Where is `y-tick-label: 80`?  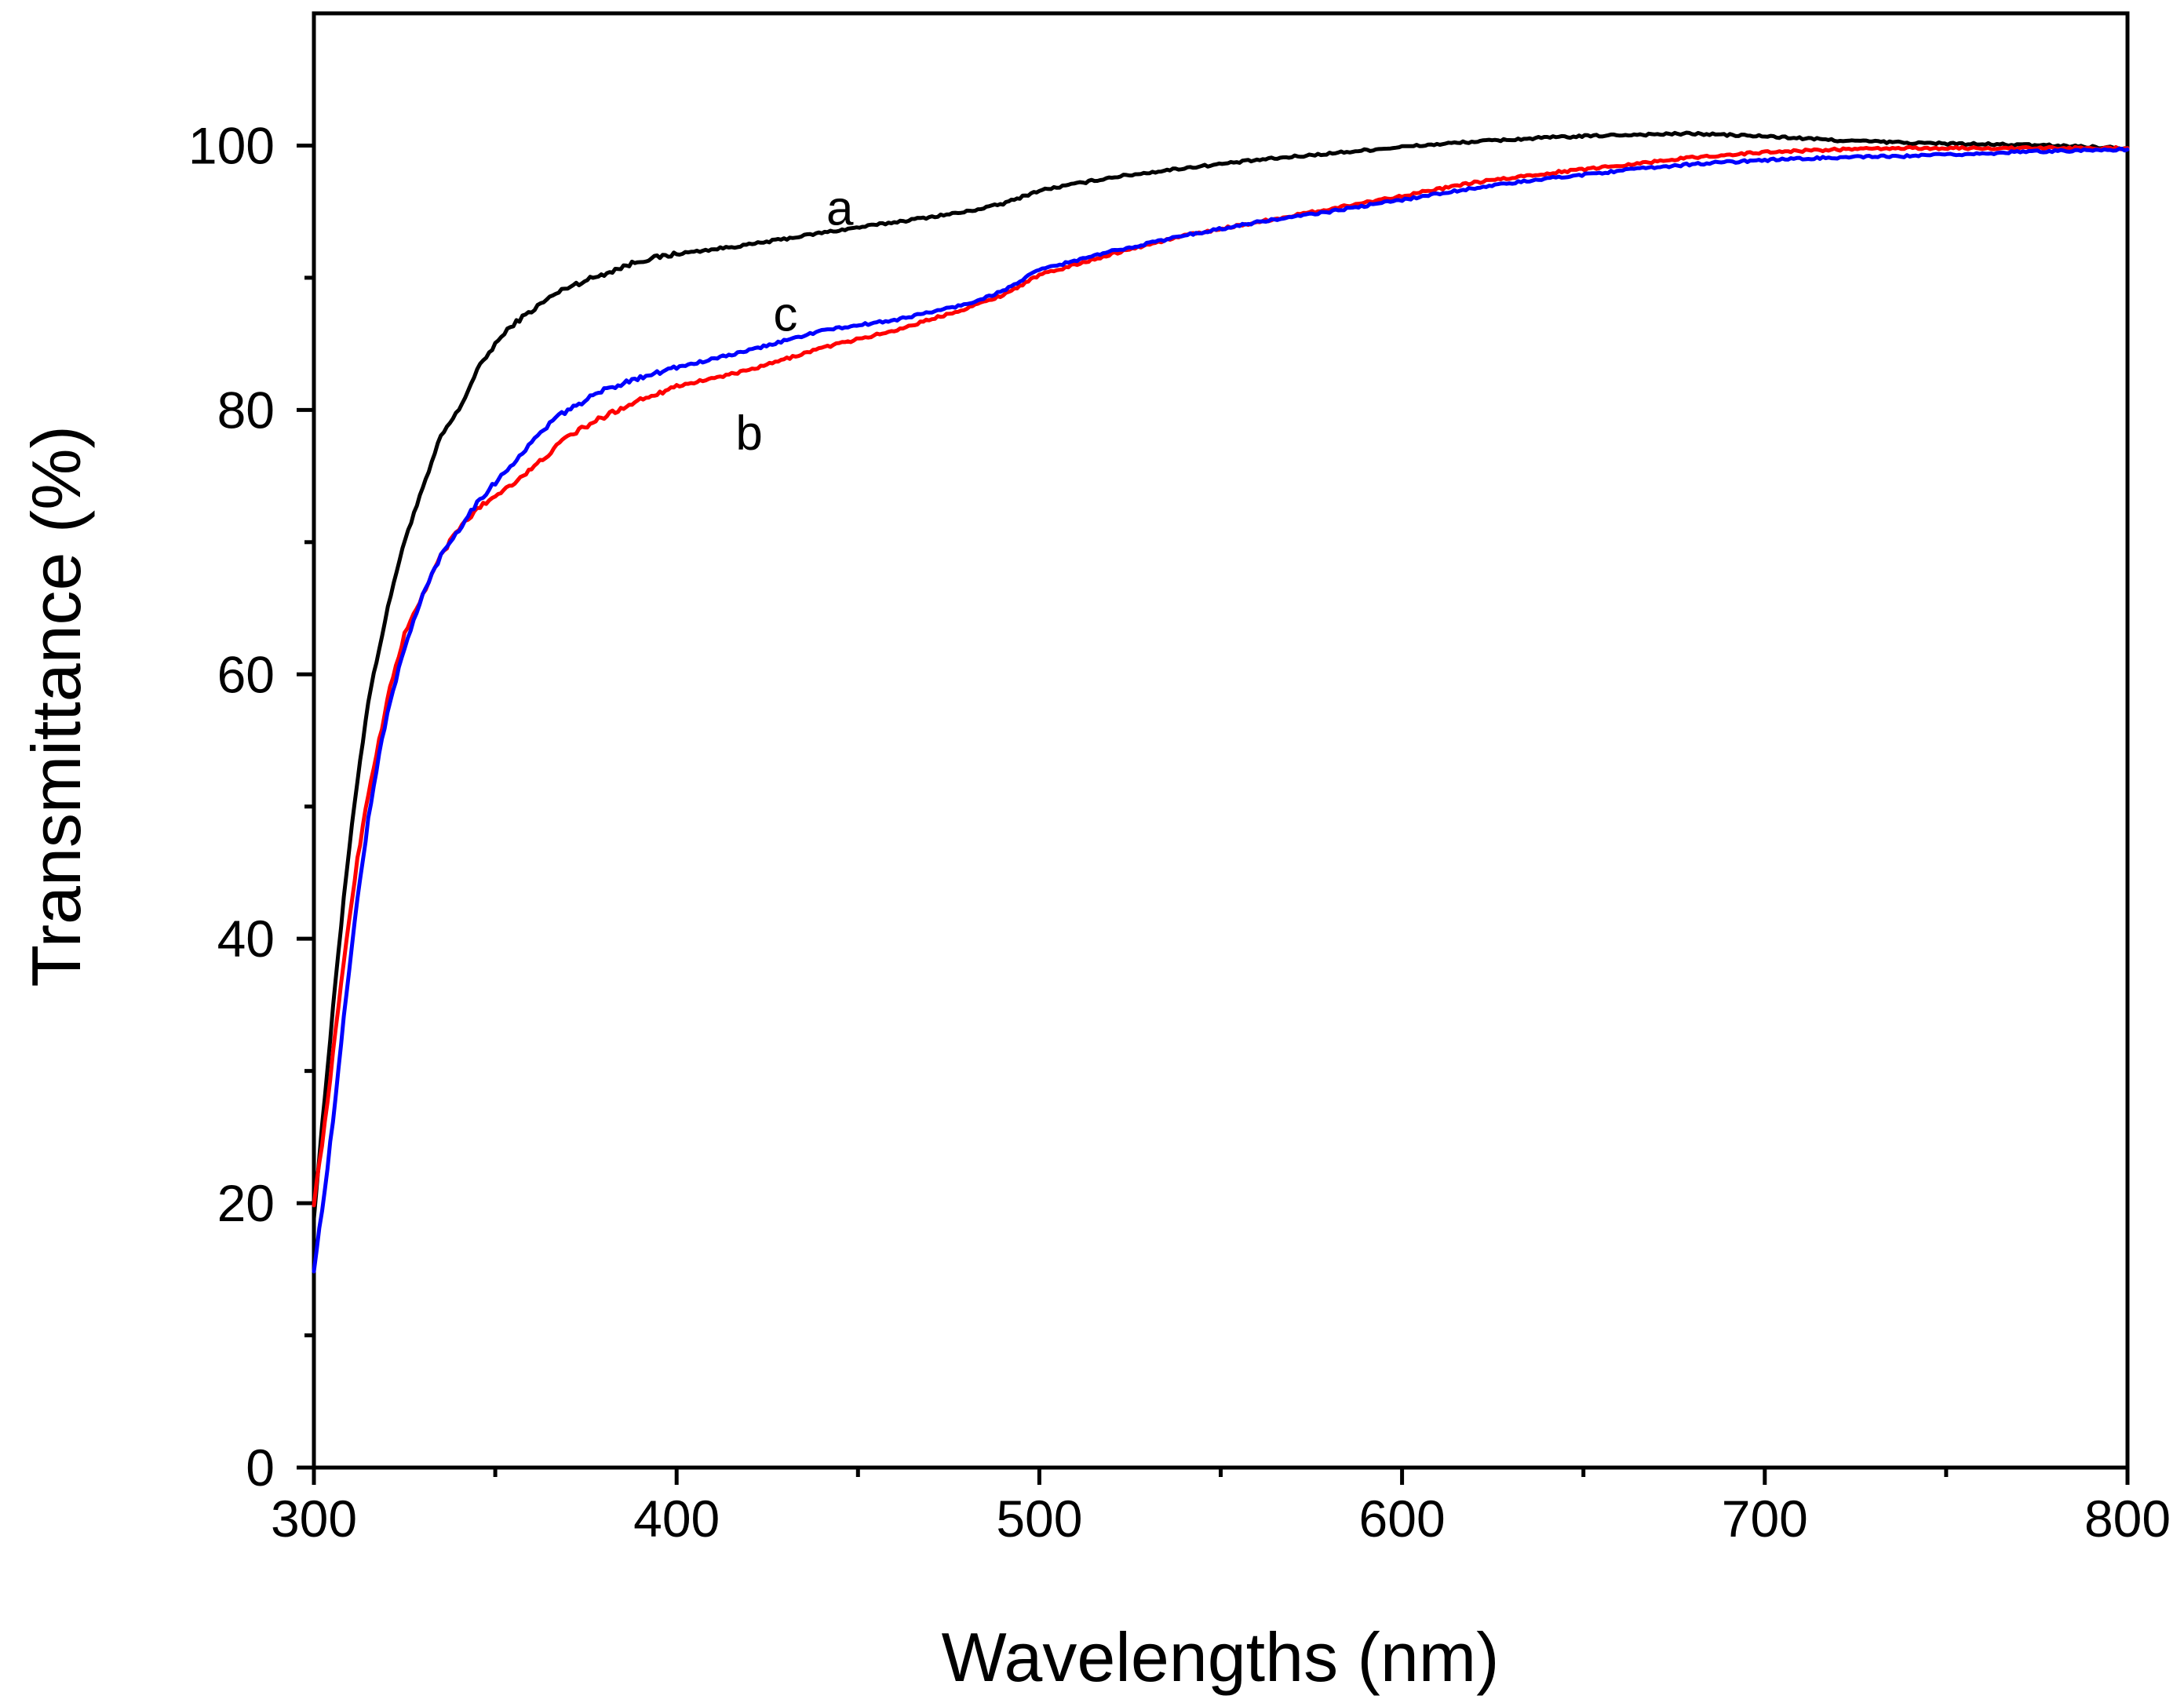 y-tick-label: 80 is located at coordinates (246, 410).